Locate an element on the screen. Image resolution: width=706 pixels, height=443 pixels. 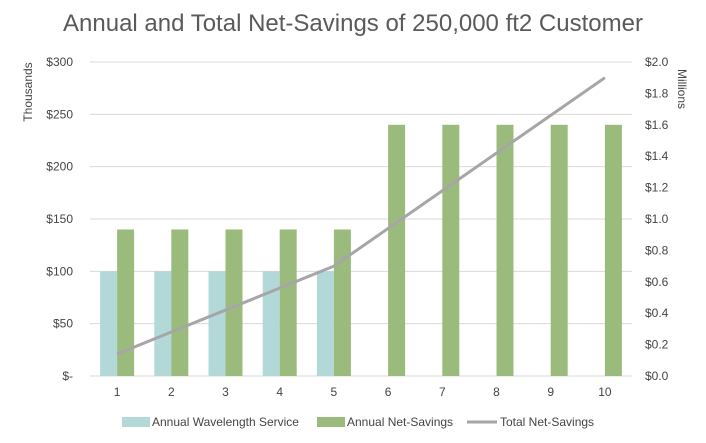
y-right-tick-label: $1.8 is located at coordinates (657, 93).